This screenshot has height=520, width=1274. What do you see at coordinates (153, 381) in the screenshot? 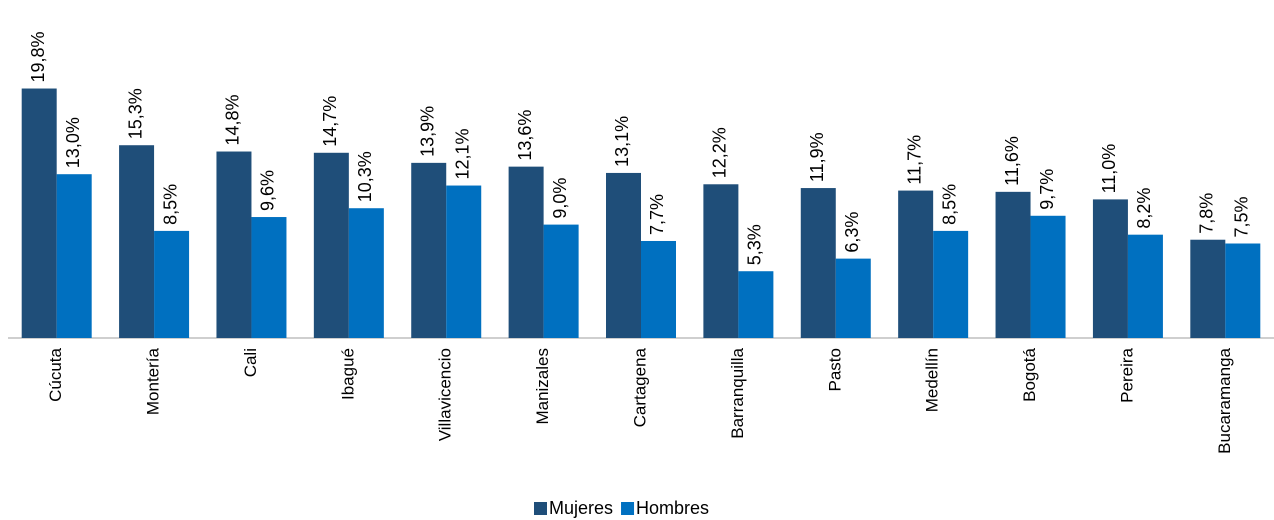
I see `x-tick-label: Montería` at bounding box center [153, 381].